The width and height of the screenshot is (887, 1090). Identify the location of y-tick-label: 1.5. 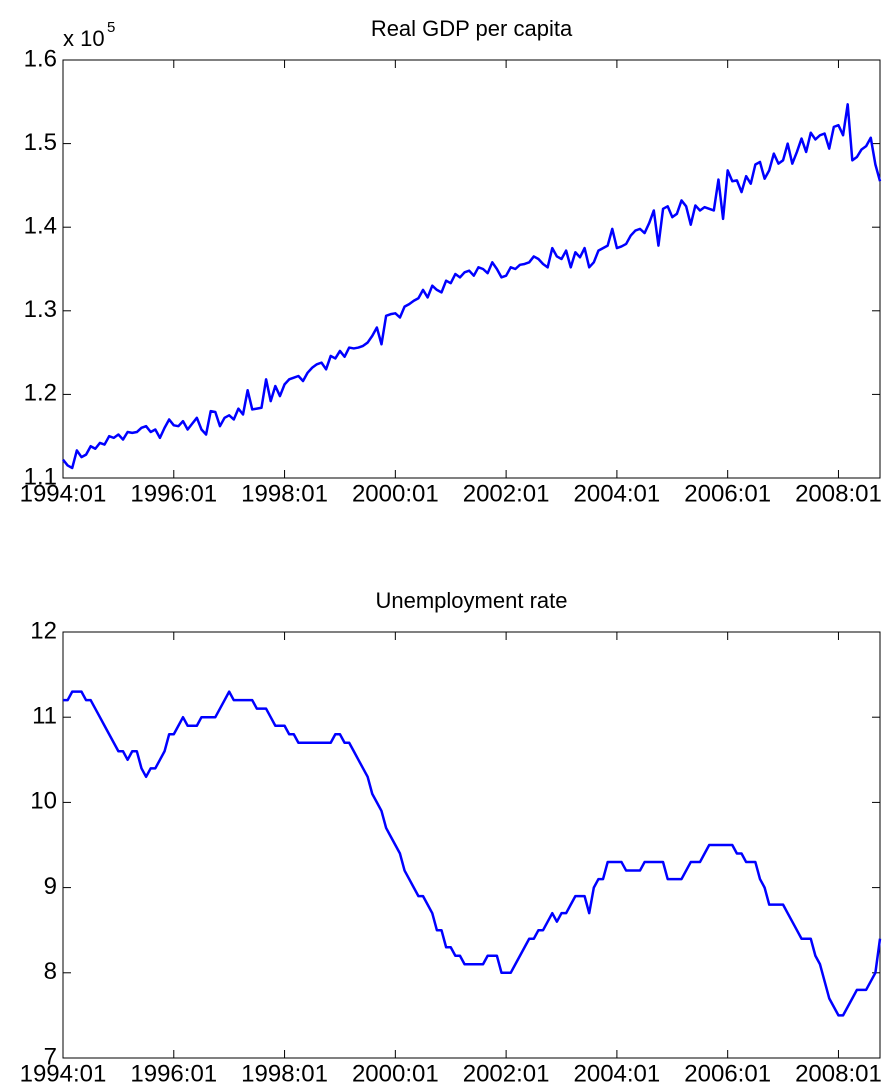
(40, 142).